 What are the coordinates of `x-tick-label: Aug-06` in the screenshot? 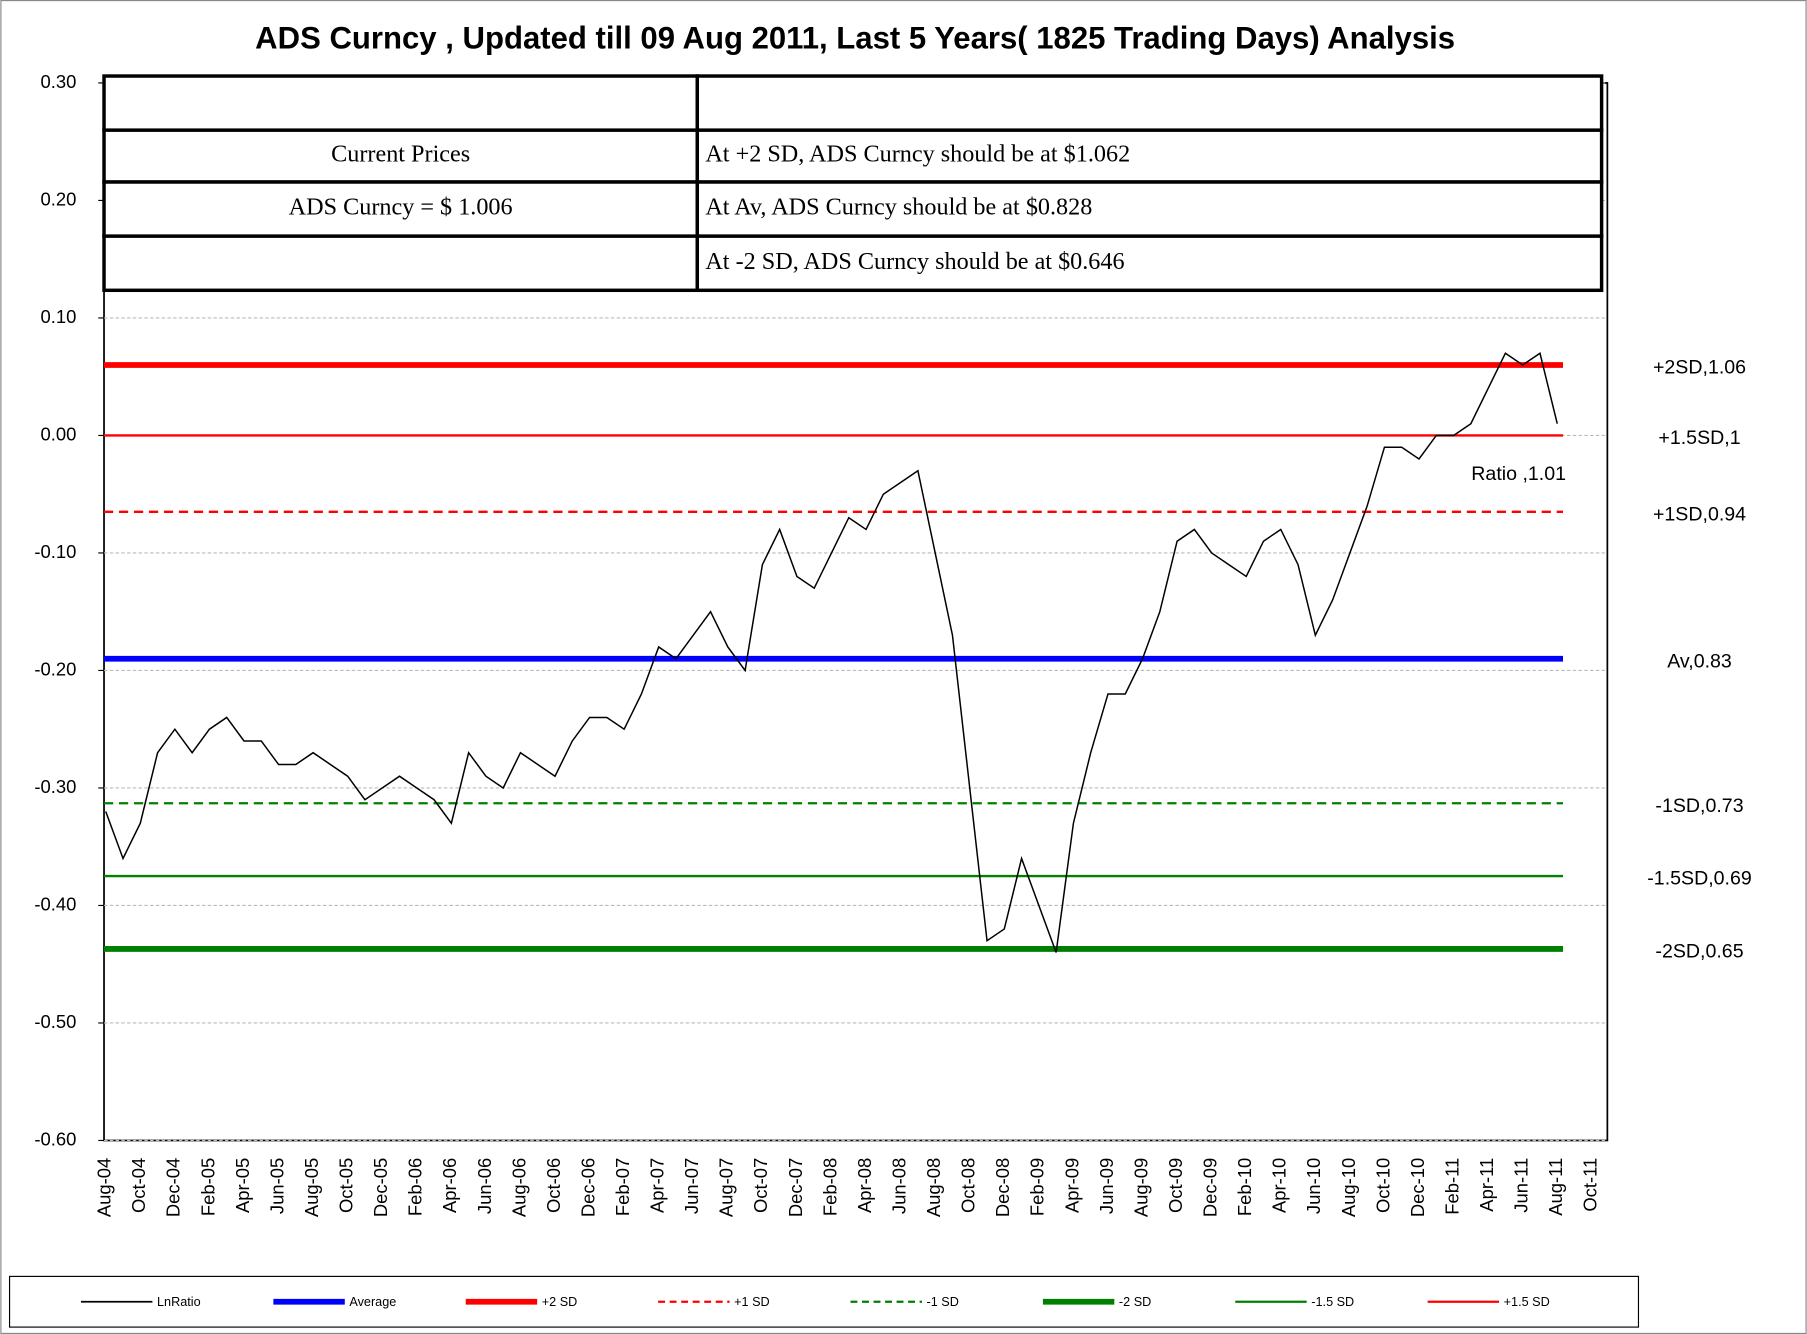 It's located at (518, 1187).